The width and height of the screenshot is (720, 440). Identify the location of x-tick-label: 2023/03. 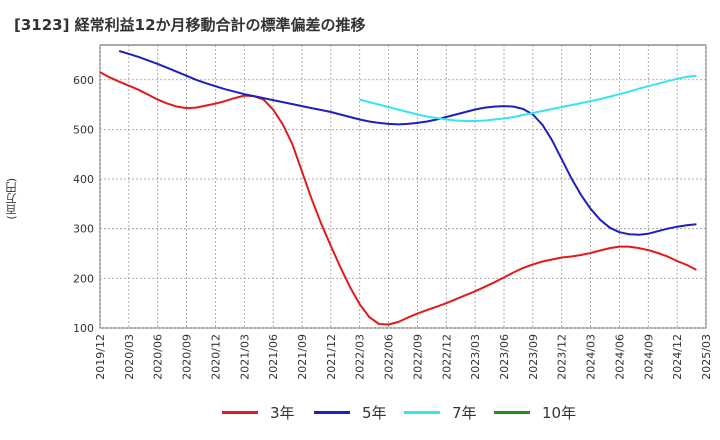
(475, 357).